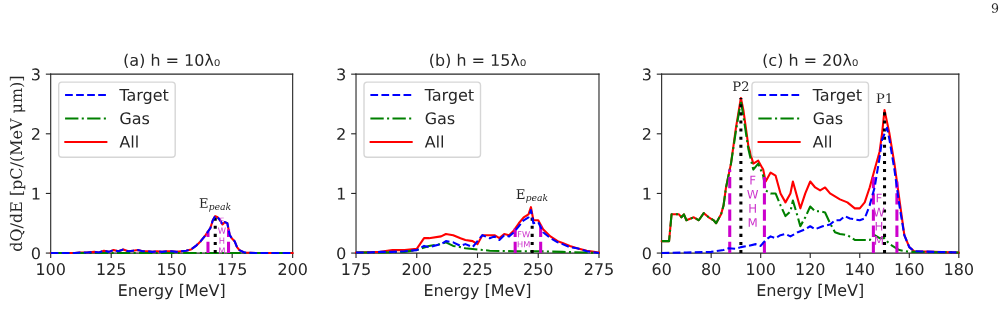 The image size is (1004, 309). I want to click on x-tick-label: 225, so click(477, 269).